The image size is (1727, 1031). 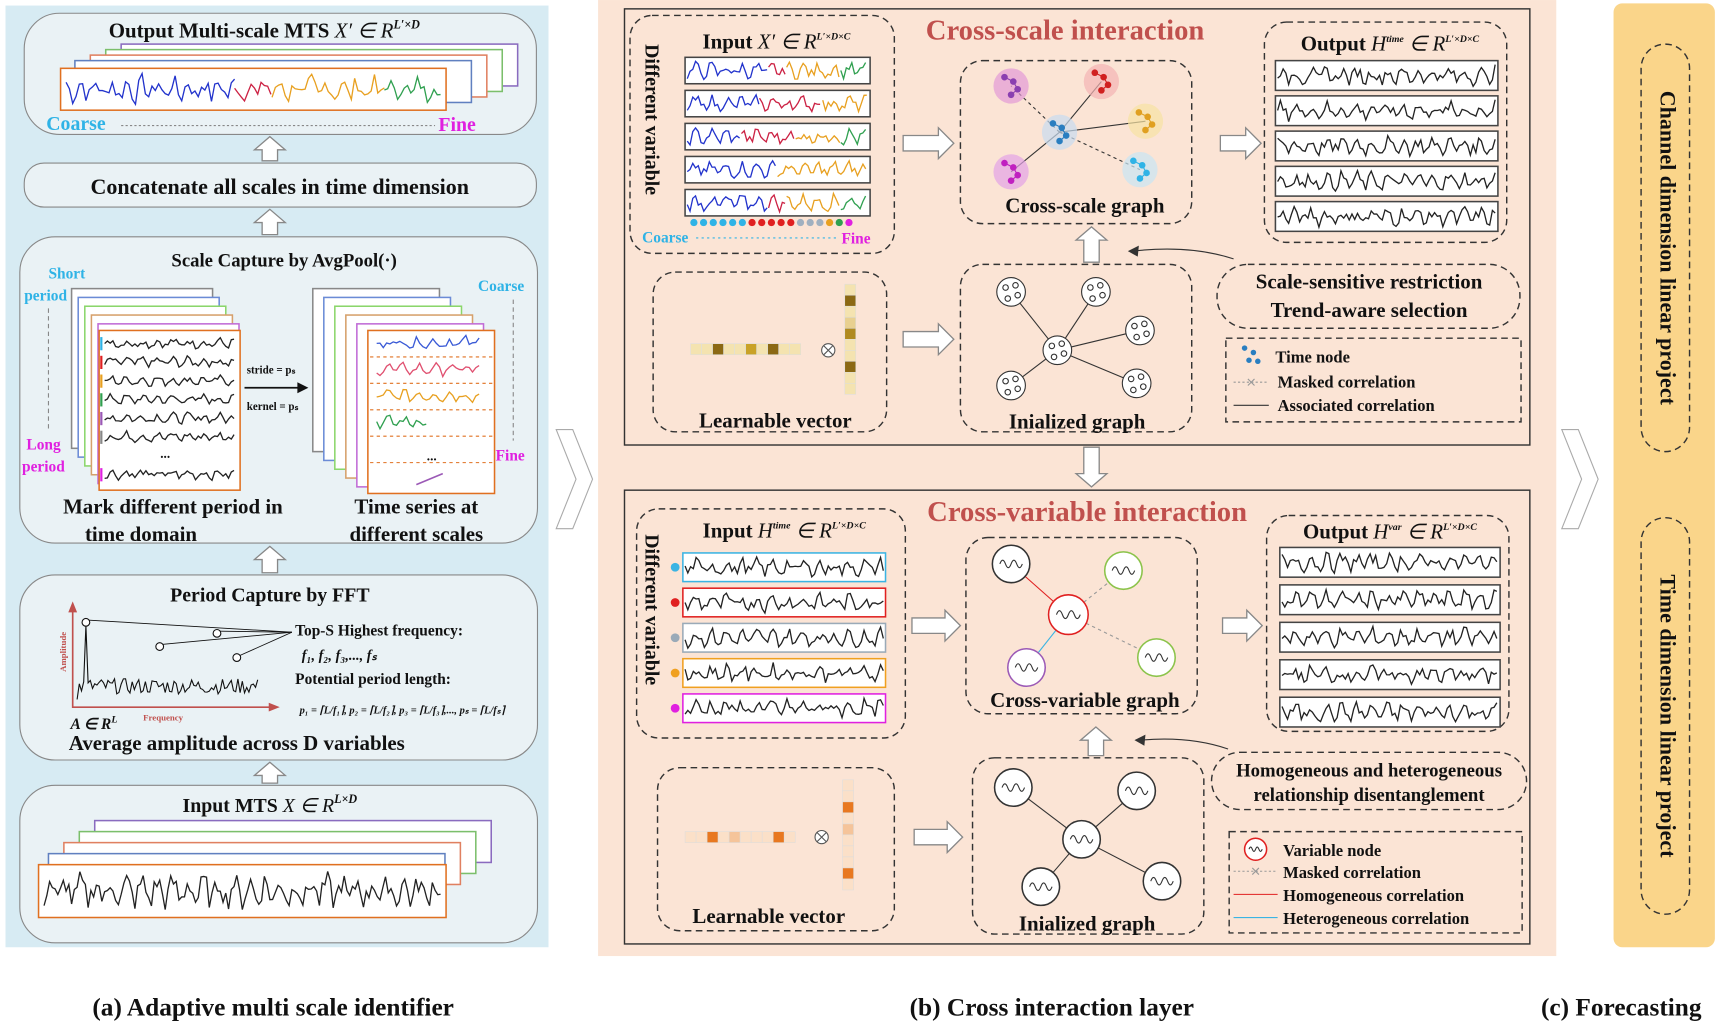 What do you see at coordinates (416, 506) in the screenshot?
I see `right-caption: Time series at` at bounding box center [416, 506].